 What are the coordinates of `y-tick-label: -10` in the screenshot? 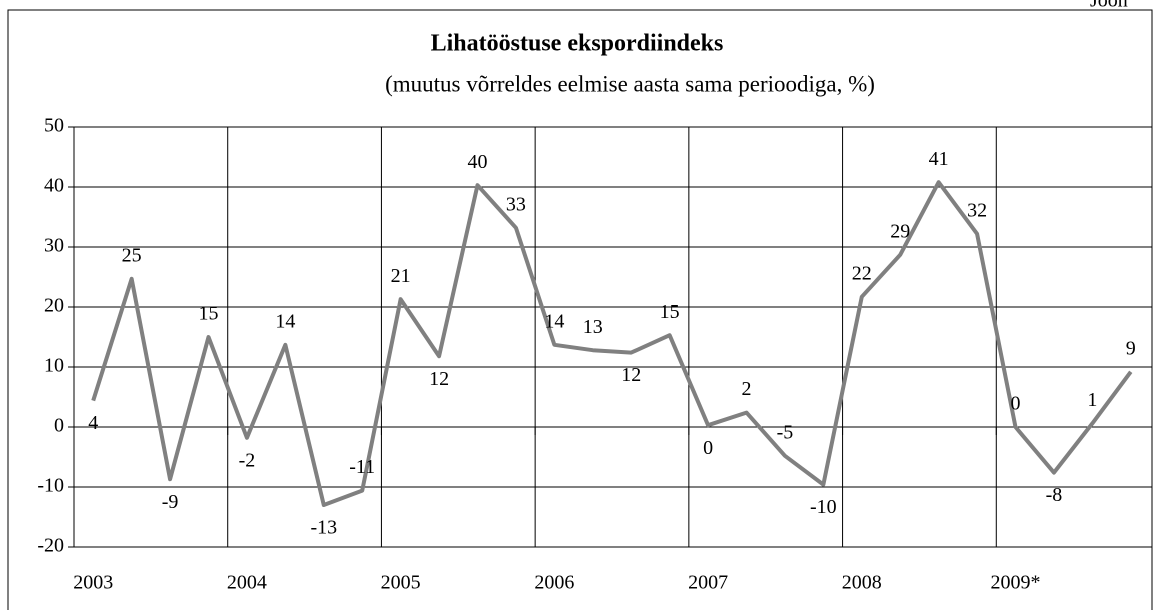 It's located at (50, 486).